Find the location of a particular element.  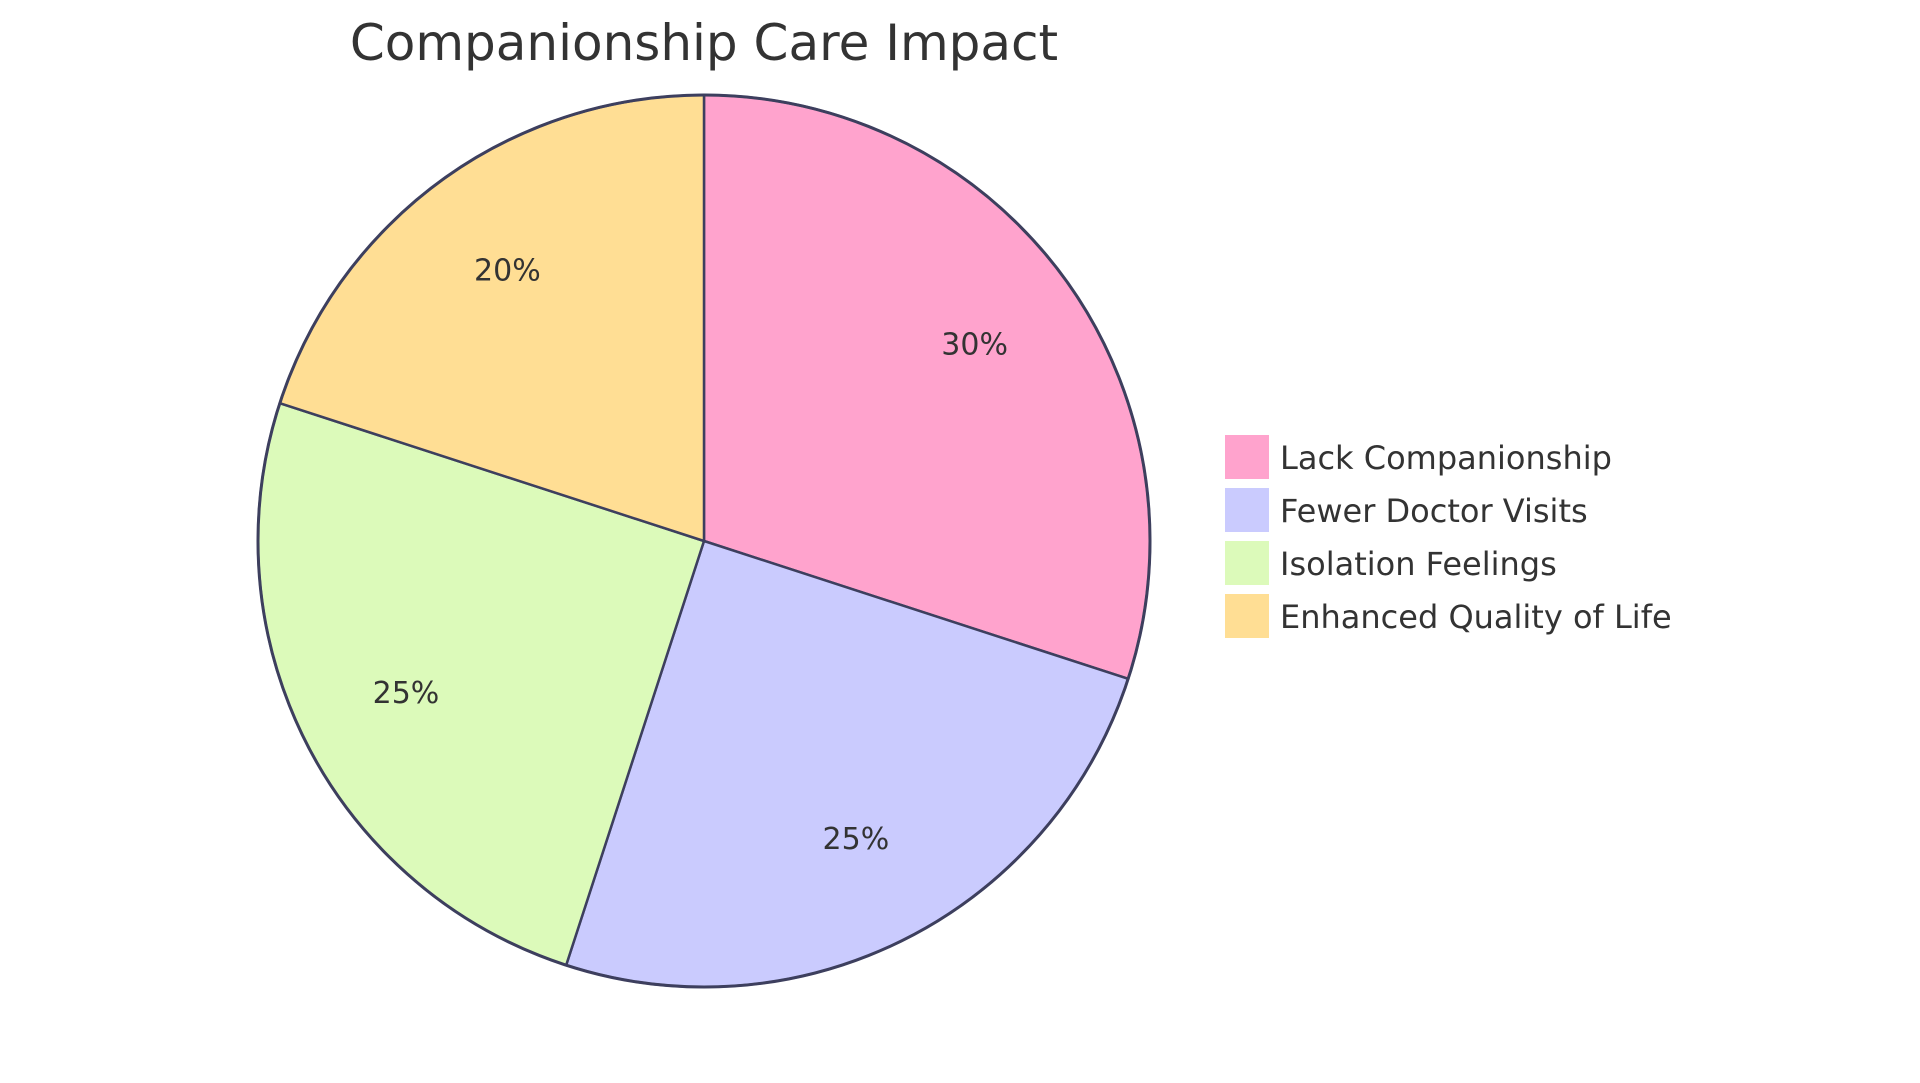

chart-title: Companionship Care Impact is located at coordinates (704, 43).